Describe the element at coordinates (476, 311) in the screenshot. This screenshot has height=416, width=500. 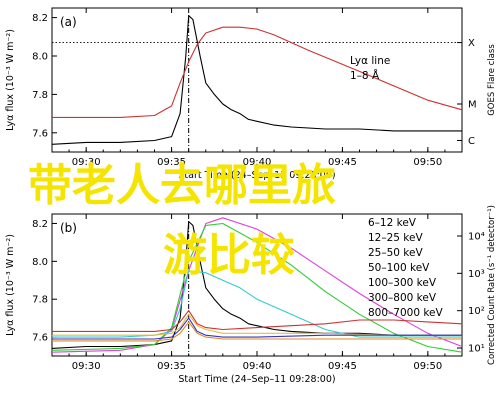
I see `y2-tick-label: 10²` at that location.